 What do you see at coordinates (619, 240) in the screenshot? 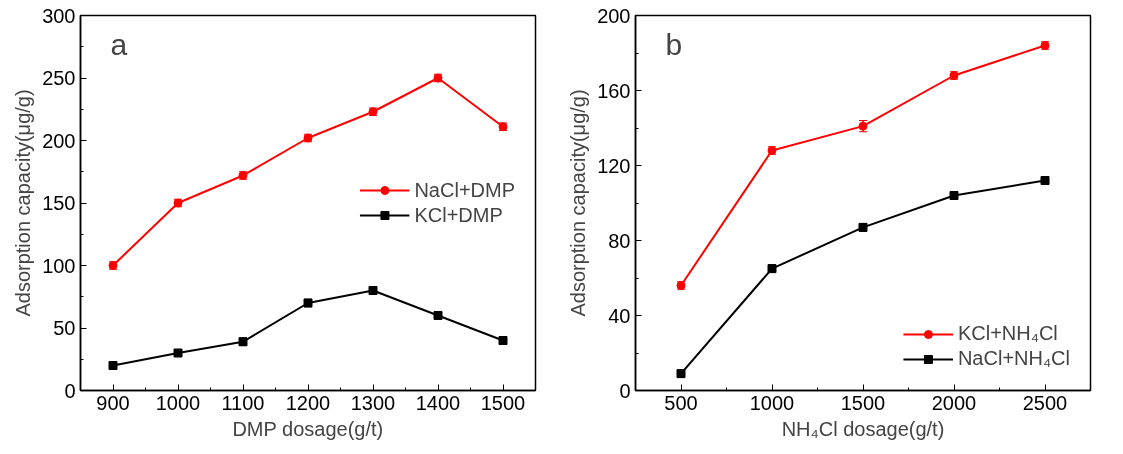
I see `y-tick-label: 80` at bounding box center [619, 240].